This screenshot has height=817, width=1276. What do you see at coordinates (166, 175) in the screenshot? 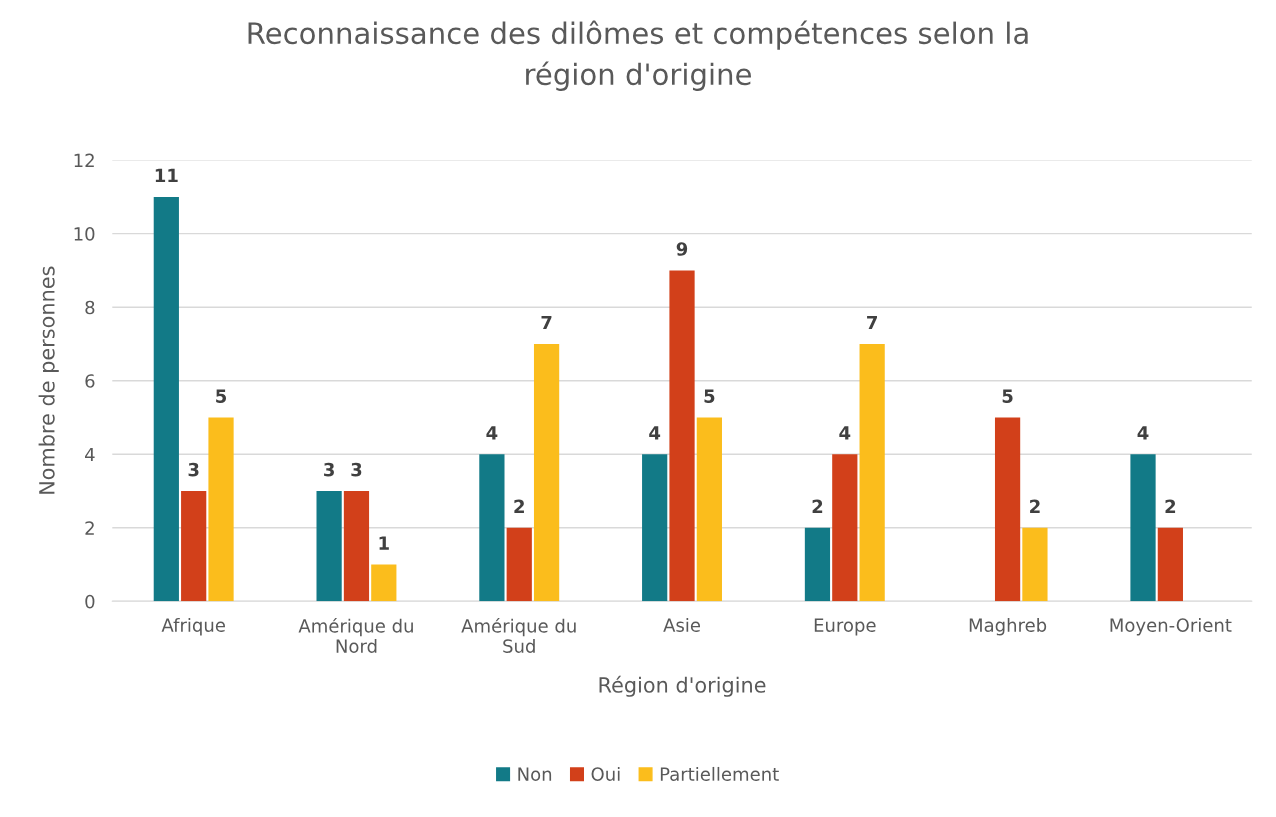
I see `data-label: 11` at bounding box center [166, 175].